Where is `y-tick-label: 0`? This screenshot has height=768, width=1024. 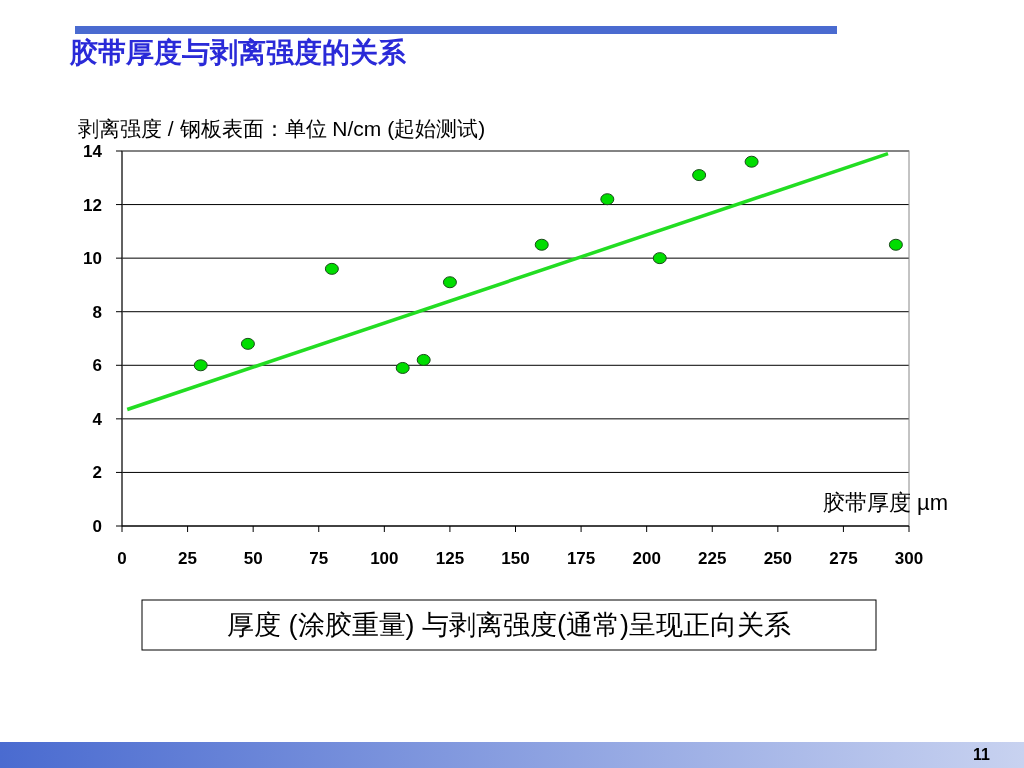 y-tick-label: 0 is located at coordinates (97, 526).